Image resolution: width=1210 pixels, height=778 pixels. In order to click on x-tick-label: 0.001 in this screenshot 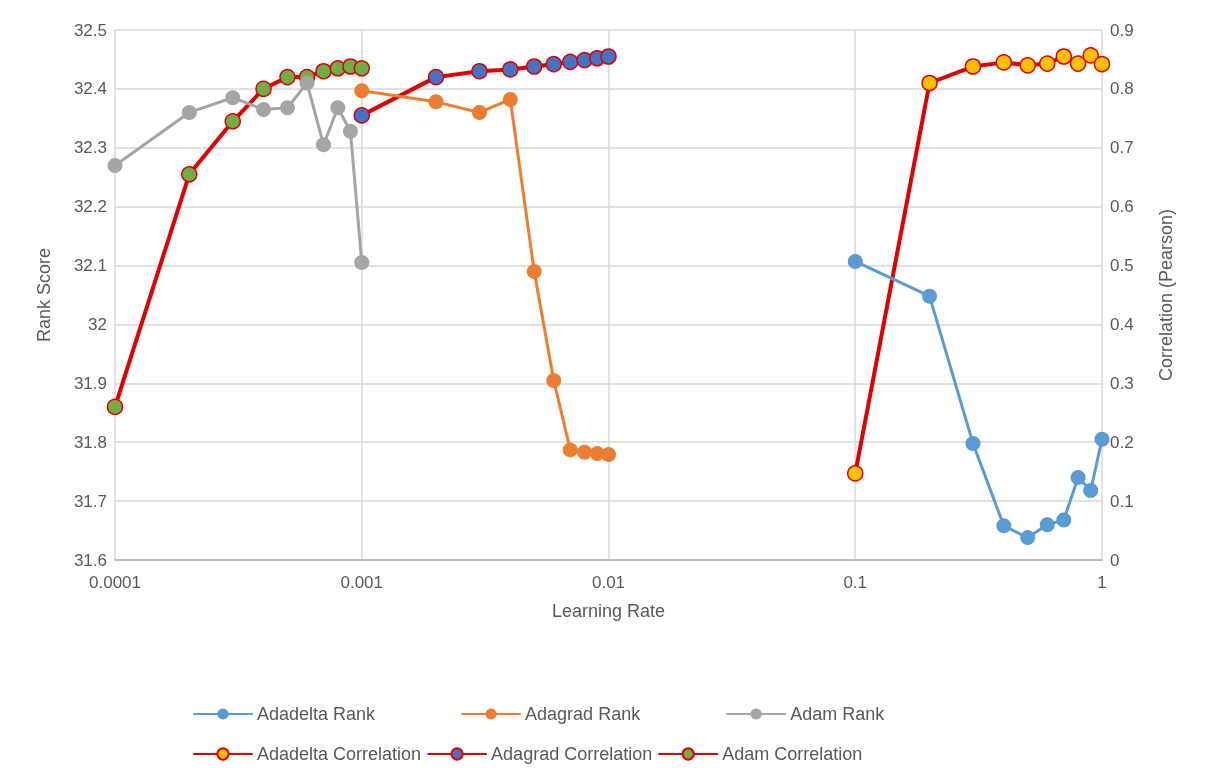, I will do `click(362, 582)`.